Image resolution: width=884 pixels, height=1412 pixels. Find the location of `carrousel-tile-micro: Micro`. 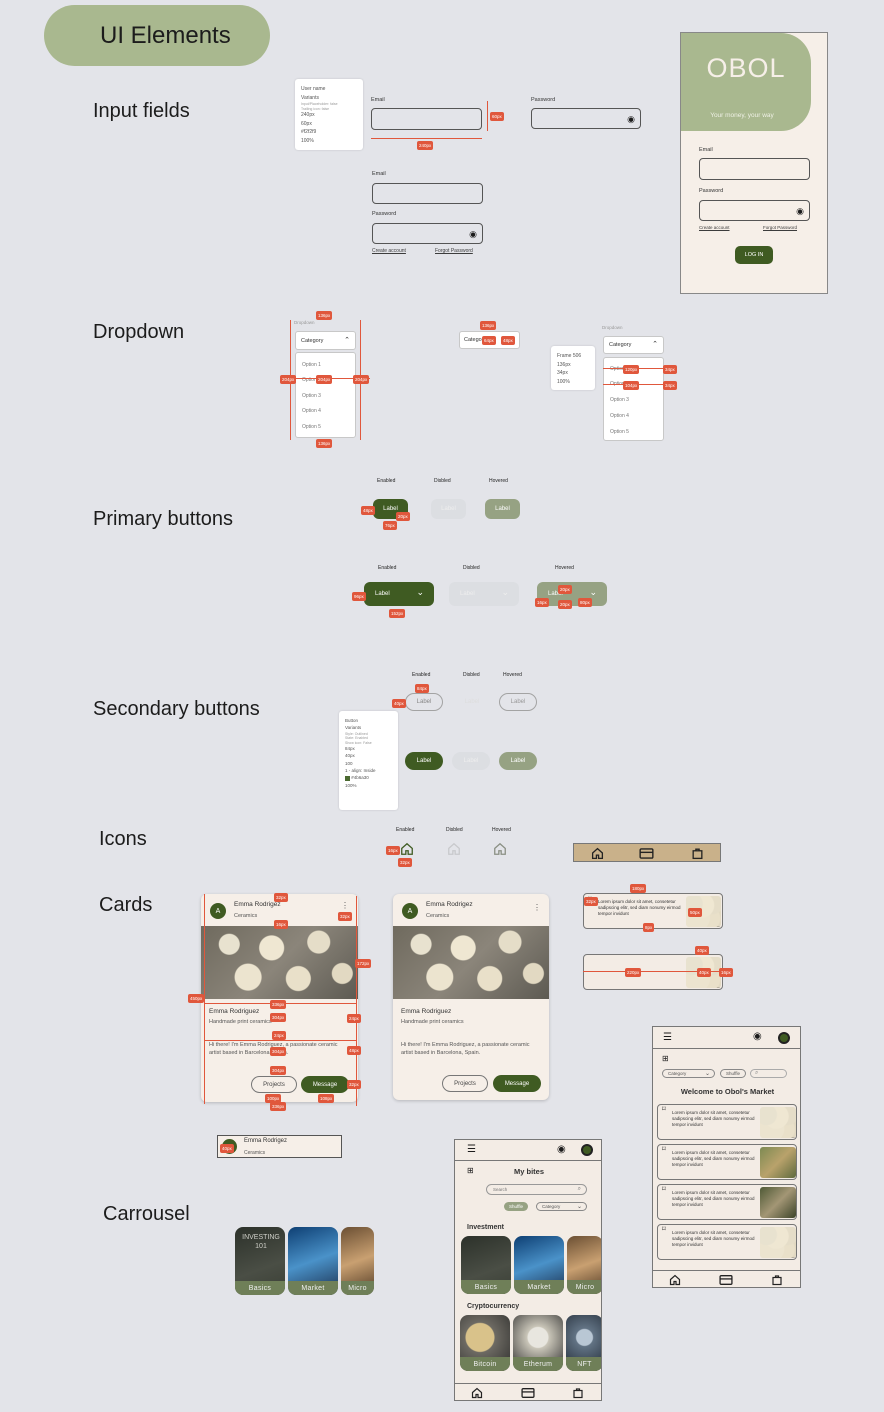

carrousel-tile-micro: Micro is located at coordinates (357, 1261).